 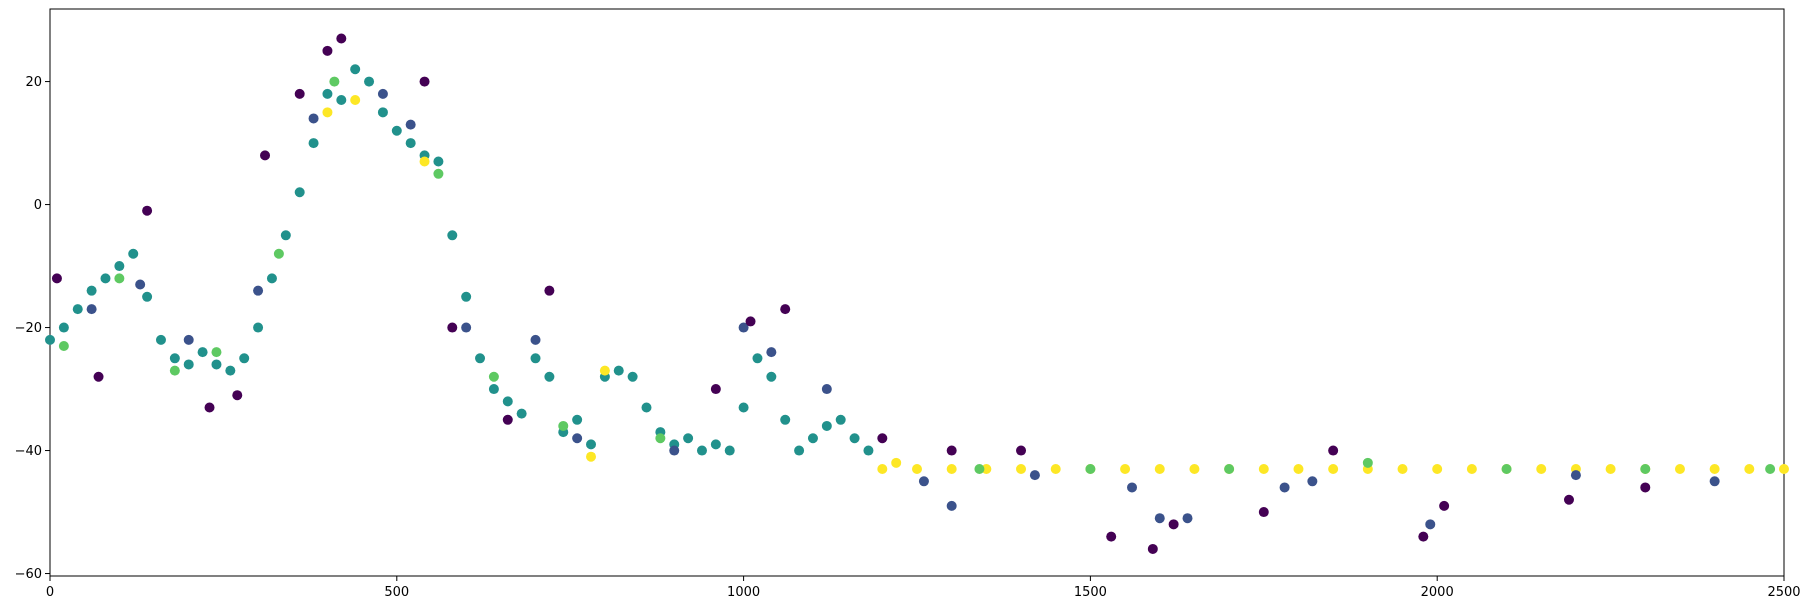 I want to click on y-tick-label: 20, so click(x=33, y=82).